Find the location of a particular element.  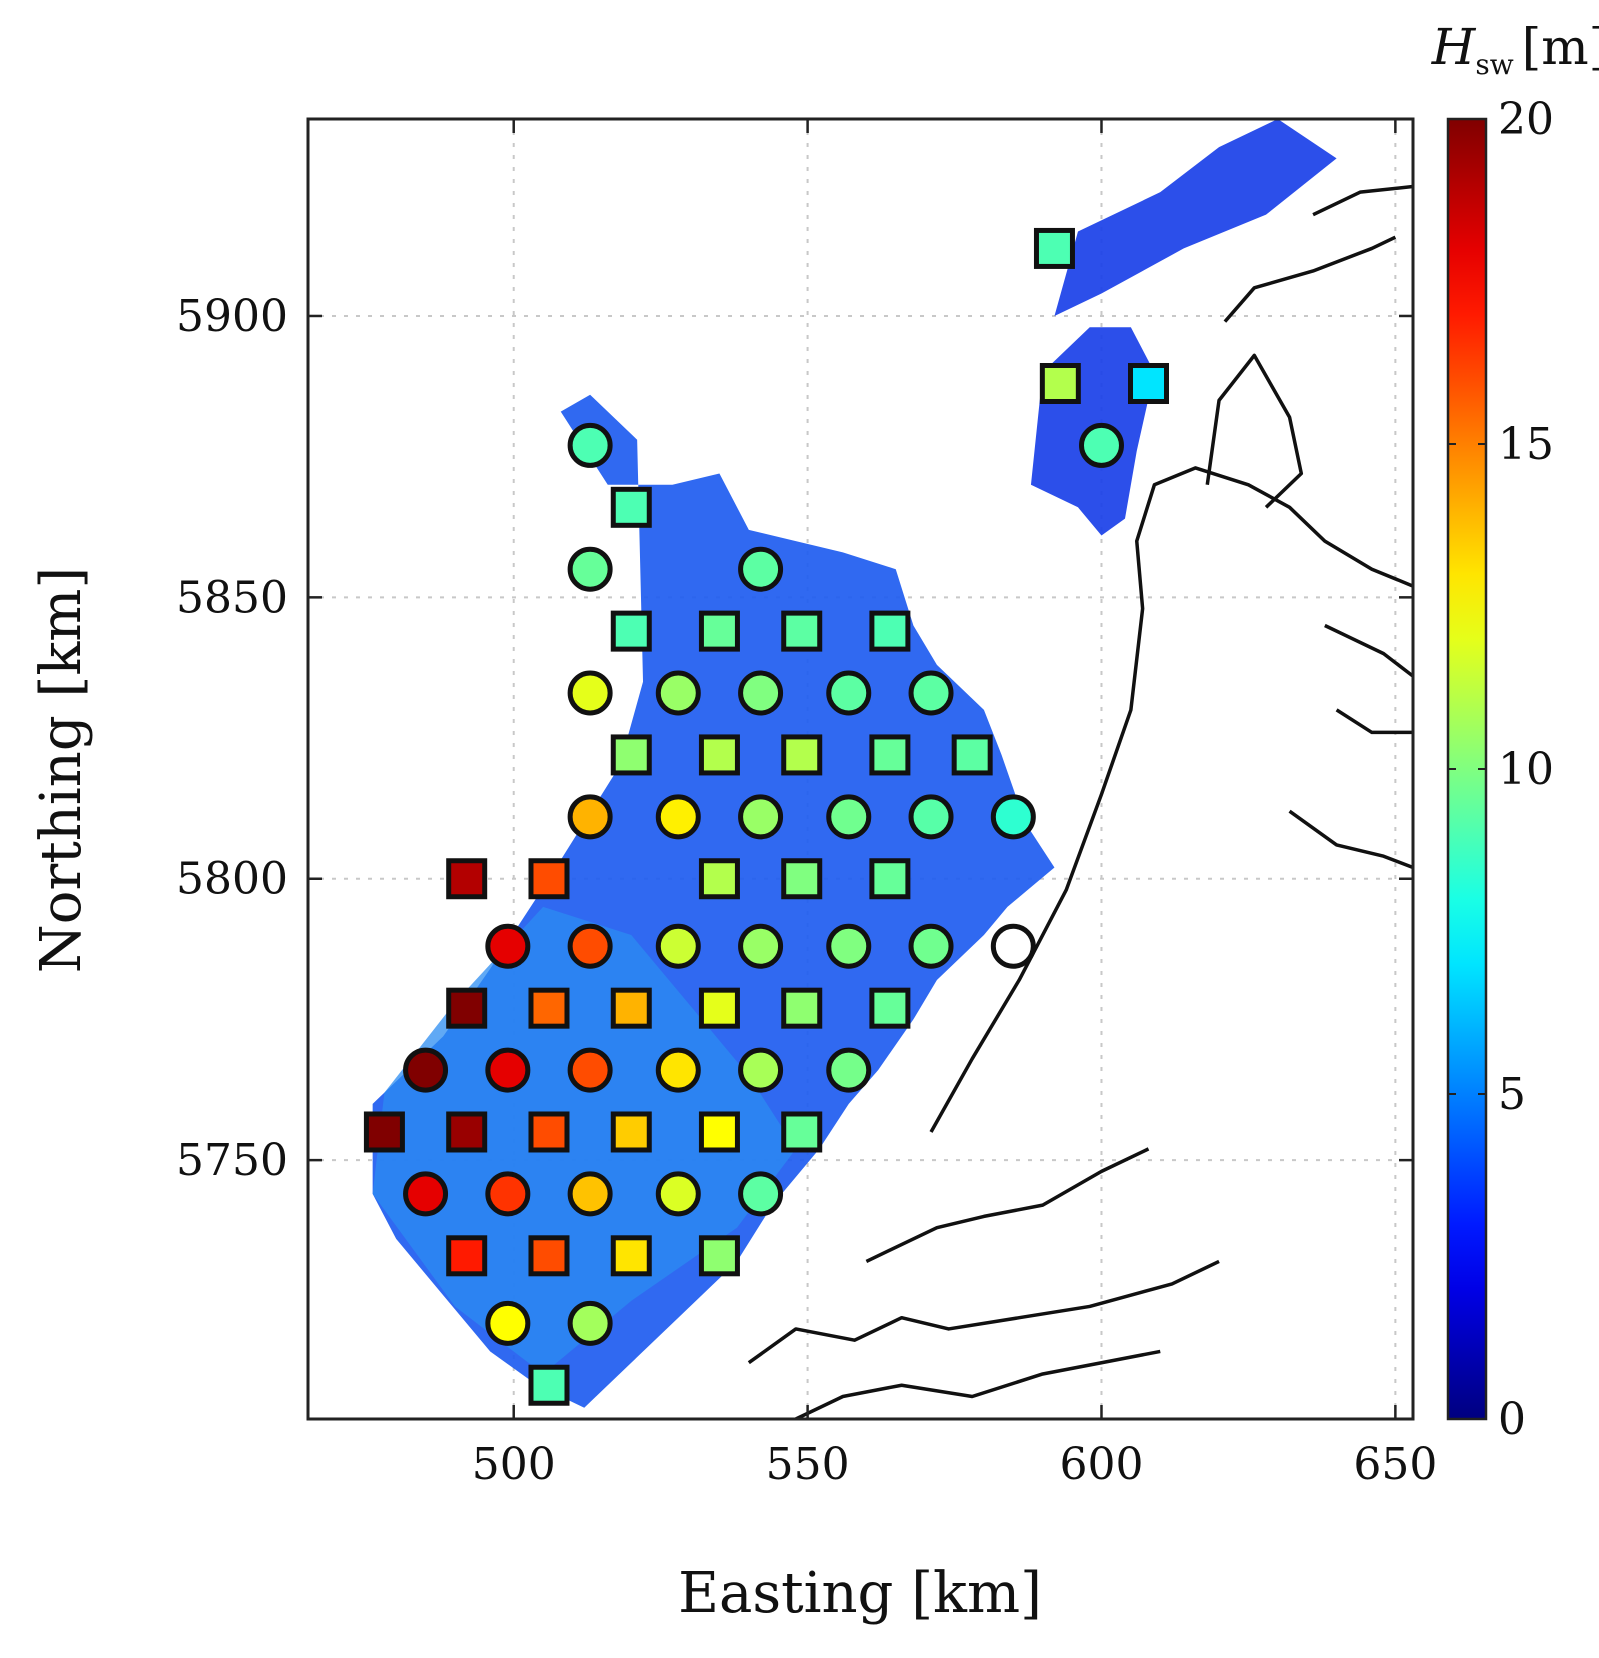

colorbar-title-symbol: H is located at coordinates (1454, 47).